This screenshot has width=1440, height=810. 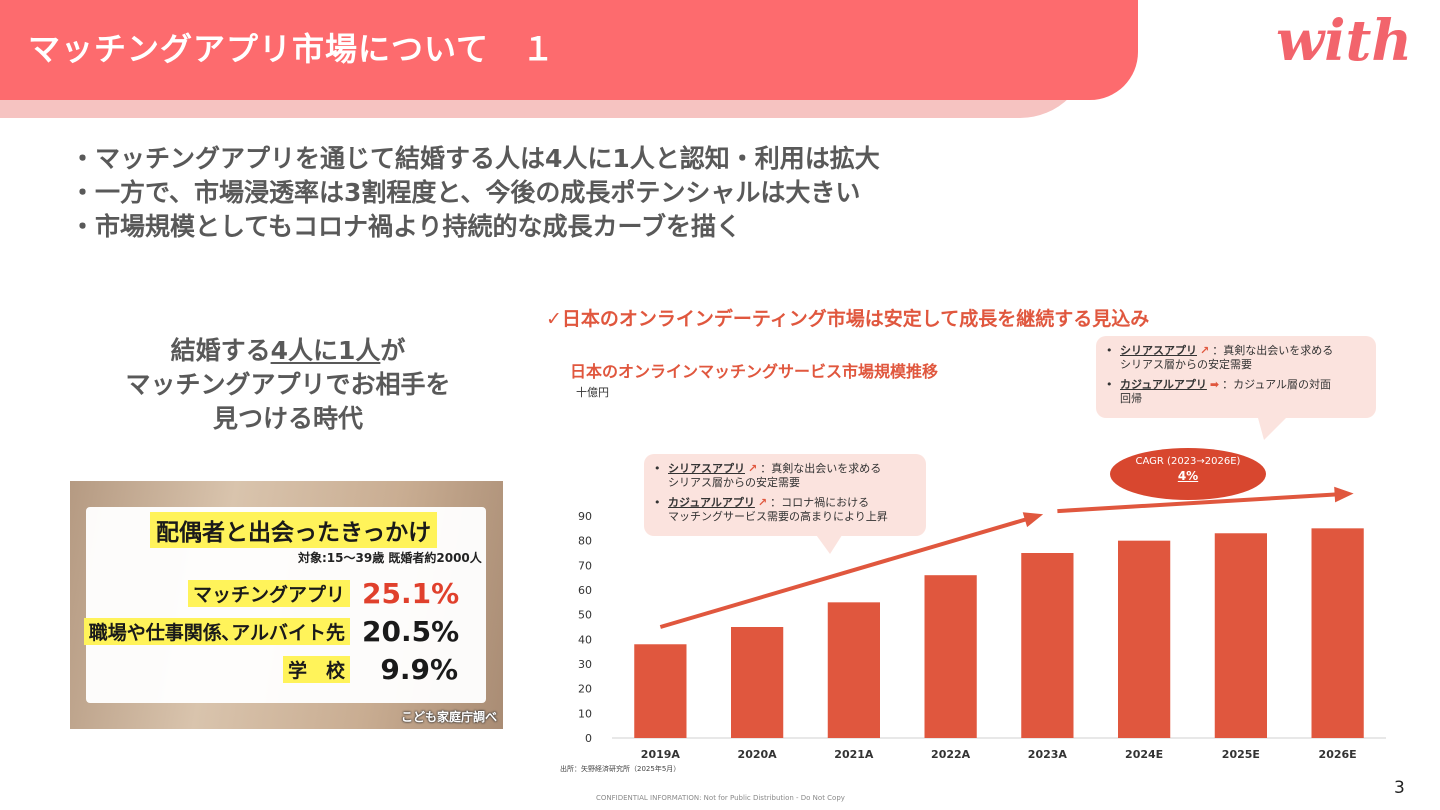 What do you see at coordinates (1144, 754) in the screenshot?
I see `x-tick-label: 2024E` at bounding box center [1144, 754].